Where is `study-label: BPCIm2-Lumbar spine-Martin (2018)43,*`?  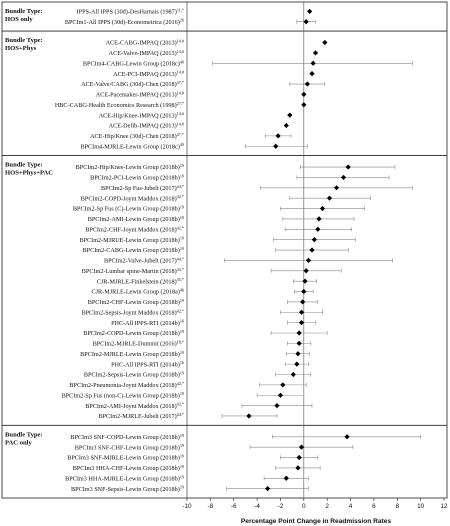 study-label: BPCIm2-Lumbar spine-Martin (2018)43,* is located at coordinates (133, 271).